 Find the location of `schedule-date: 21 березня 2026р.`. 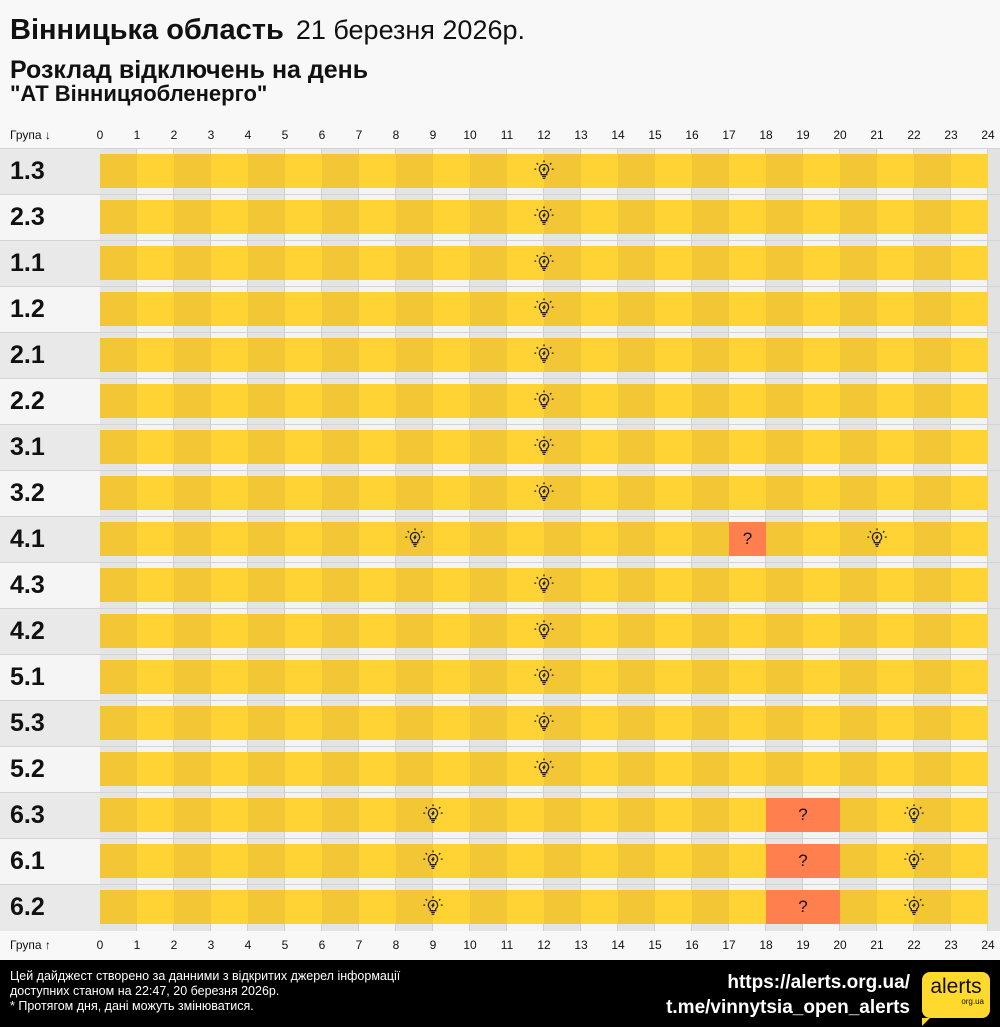

schedule-date: 21 березня 2026р. is located at coordinates (410, 30).